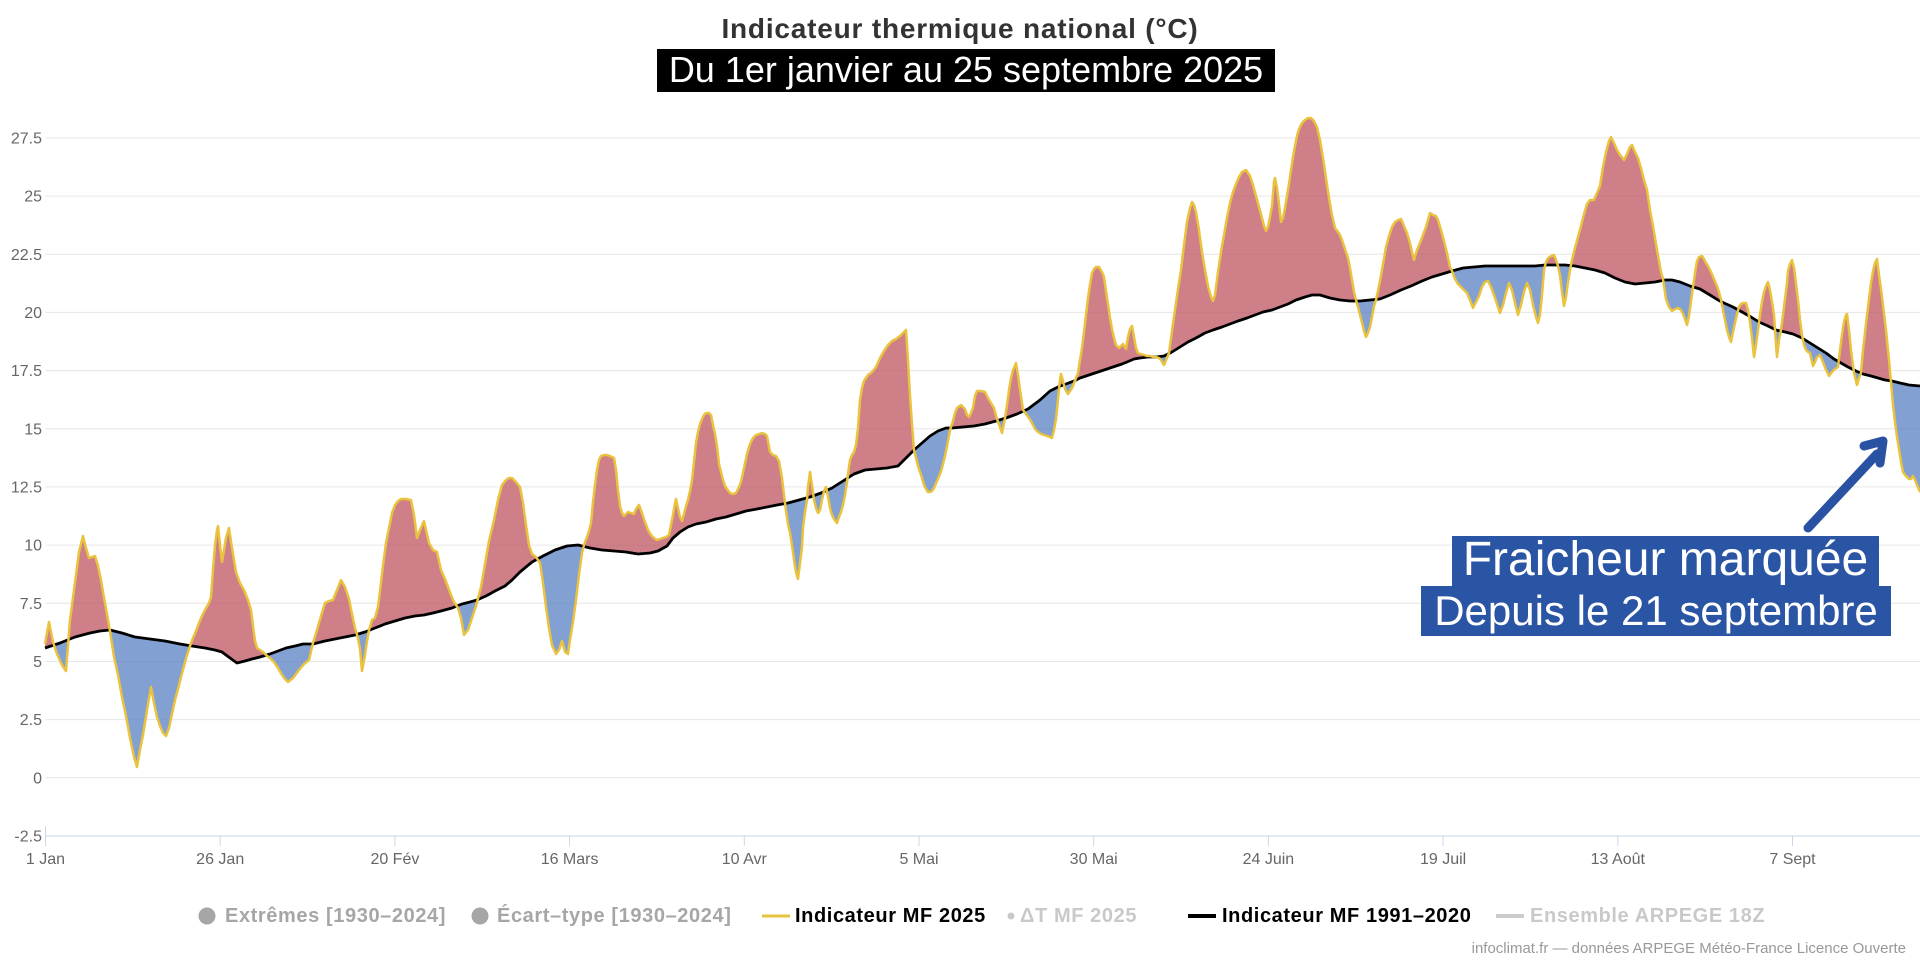  Describe the element at coordinates (28, 837) in the screenshot. I see `svg-text: -2.5` at that location.